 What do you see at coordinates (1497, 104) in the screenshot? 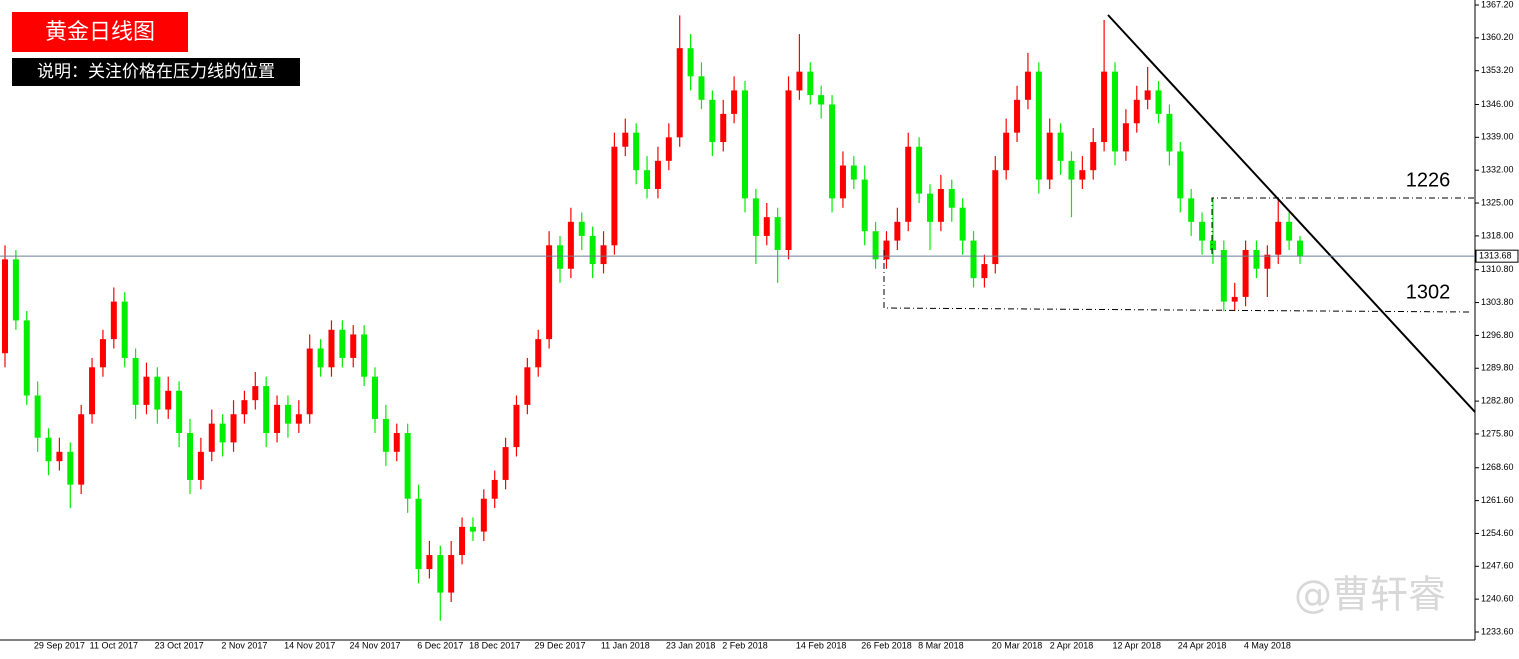
I see `y-tick-label: 1346.00` at bounding box center [1497, 104].